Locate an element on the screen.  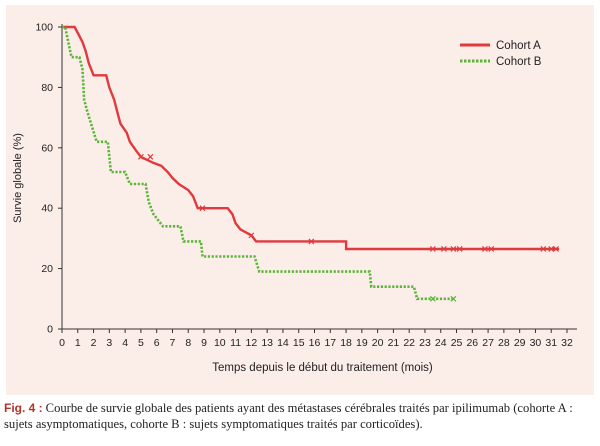
x-tick-label: 11 is located at coordinates (235, 343).